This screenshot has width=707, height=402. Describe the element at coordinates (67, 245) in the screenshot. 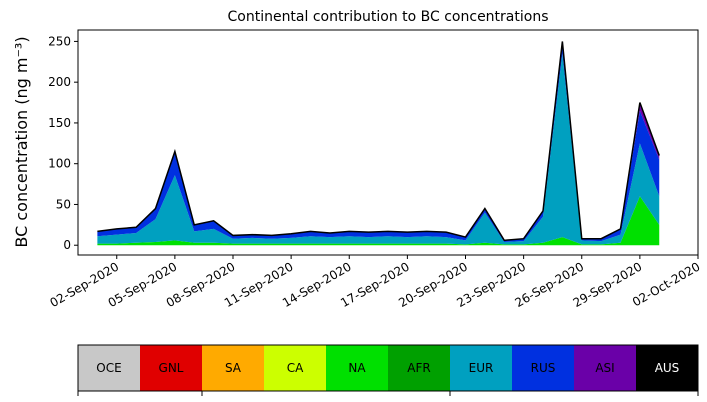

I see `y-tick-label: 0` at that location.